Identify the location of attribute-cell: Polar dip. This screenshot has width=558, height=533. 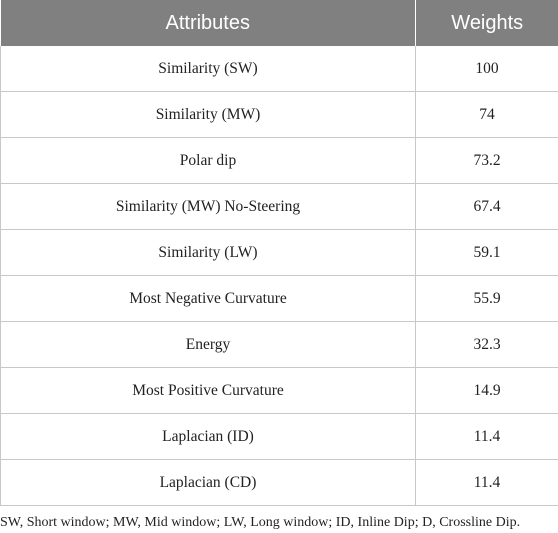
(208, 160).